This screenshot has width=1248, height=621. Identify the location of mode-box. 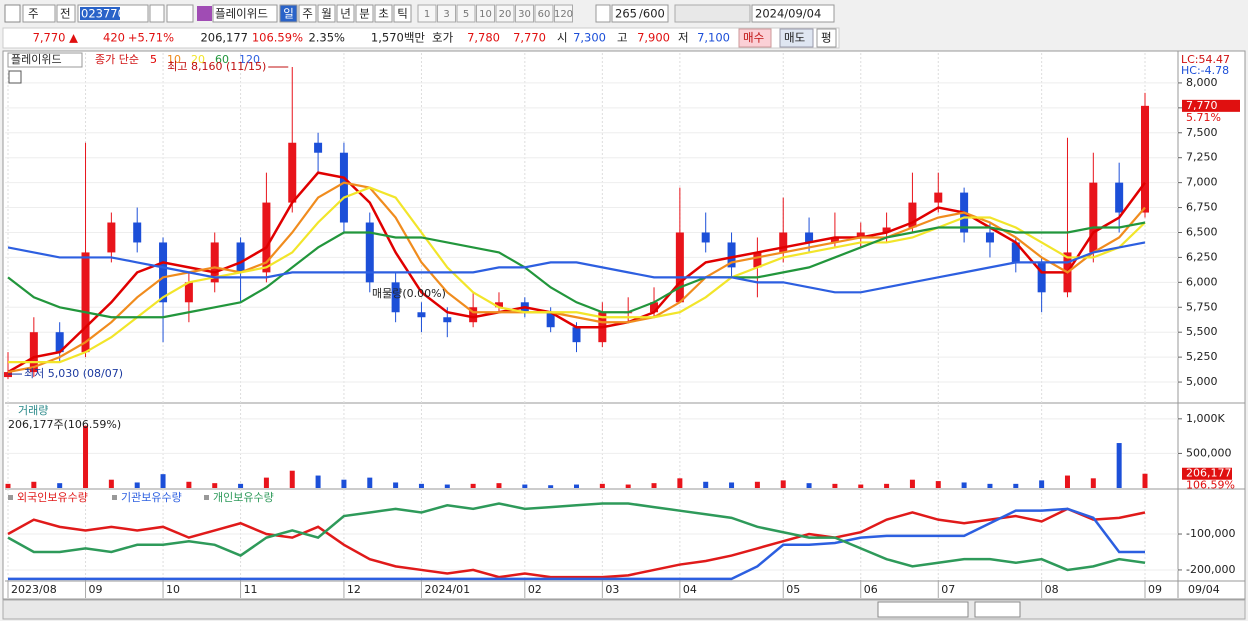
(66, 13).